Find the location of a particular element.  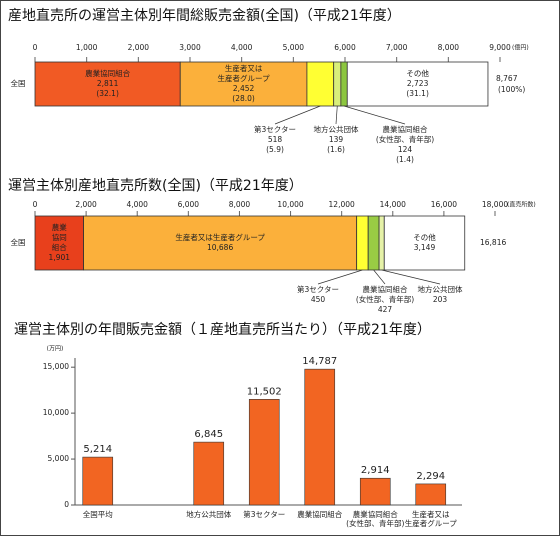

value-label: 427 is located at coordinates (385, 309).